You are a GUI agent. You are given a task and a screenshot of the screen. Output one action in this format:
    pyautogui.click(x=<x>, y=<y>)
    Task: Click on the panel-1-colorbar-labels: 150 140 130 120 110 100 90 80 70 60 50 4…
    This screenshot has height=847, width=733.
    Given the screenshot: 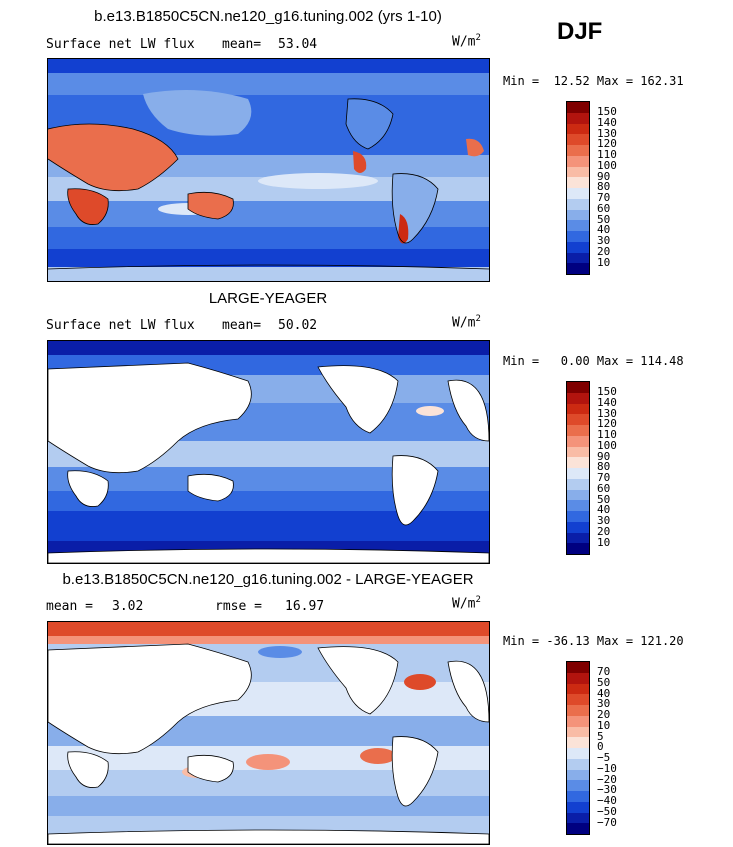 What is the action you would take?
    pyautogui.click(x=617, y=187)
    